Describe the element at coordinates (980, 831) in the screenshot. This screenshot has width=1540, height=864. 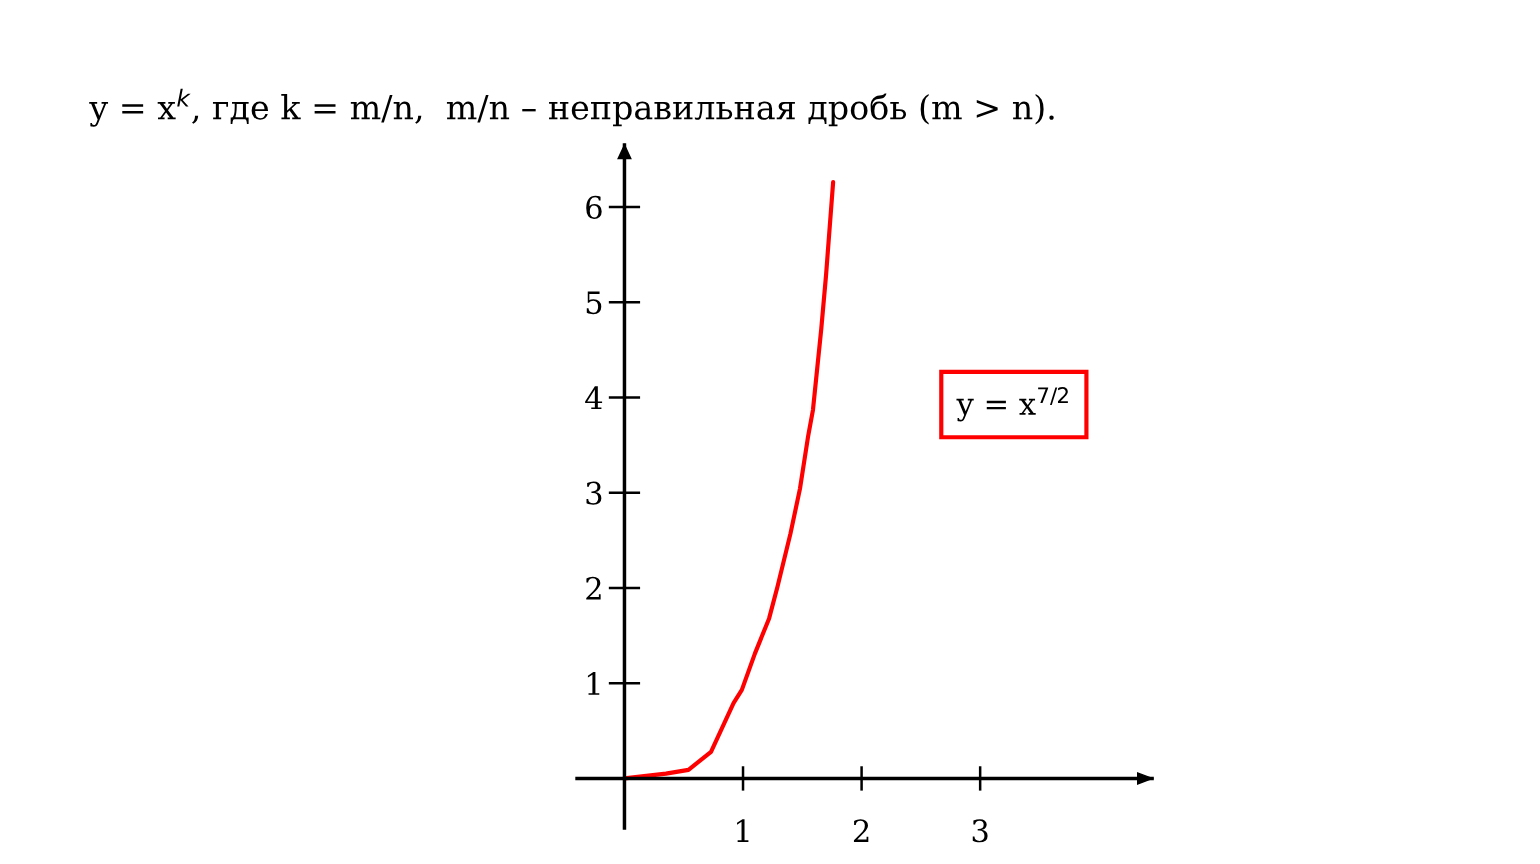
I see `x-tick-label: 3` at that location.